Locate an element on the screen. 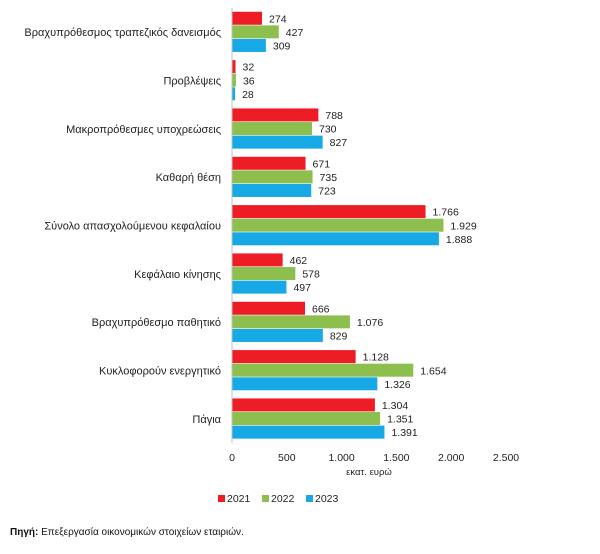  category-label: Κεφάλαιο κίνησης is located at coordinates (177, 275).